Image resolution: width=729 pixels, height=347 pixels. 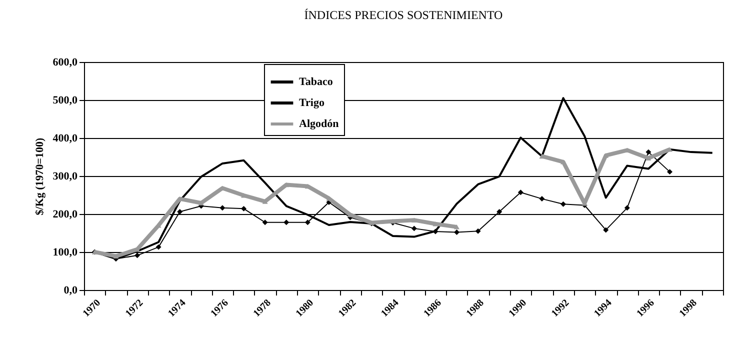 I want to click on x-tick-label: 1998, so click(x=688, y=309).